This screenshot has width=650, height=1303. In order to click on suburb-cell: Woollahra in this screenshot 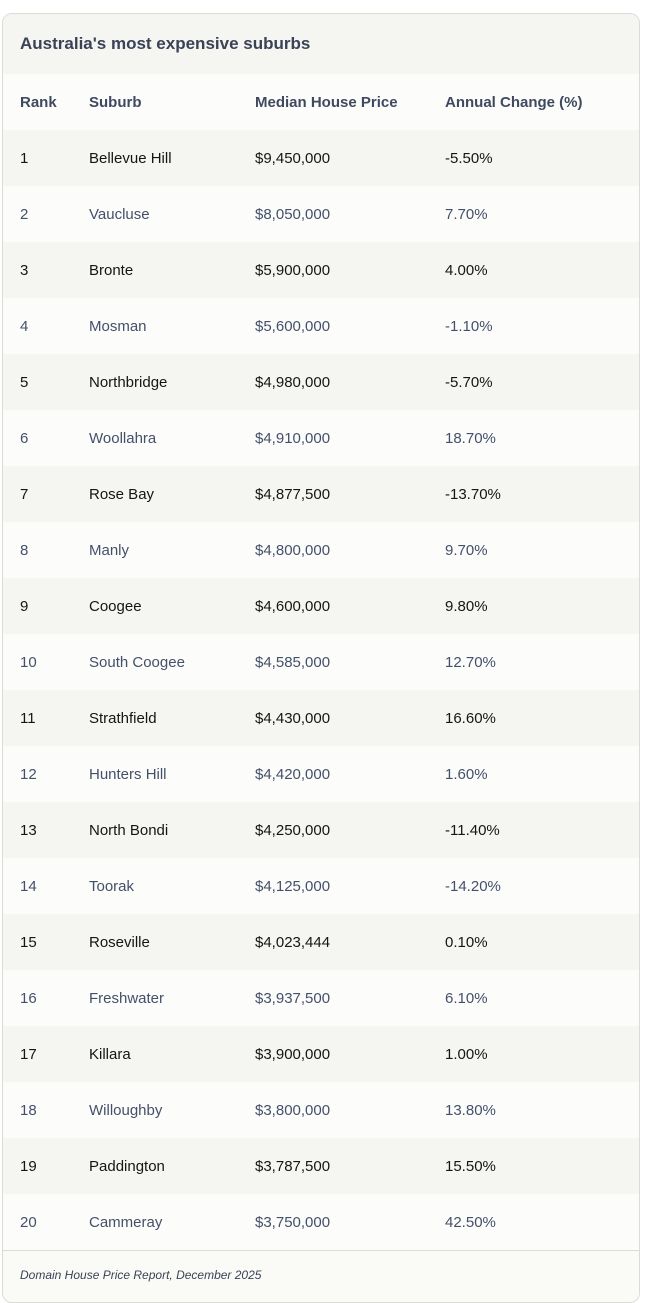, I will do `click(123, 438)`.